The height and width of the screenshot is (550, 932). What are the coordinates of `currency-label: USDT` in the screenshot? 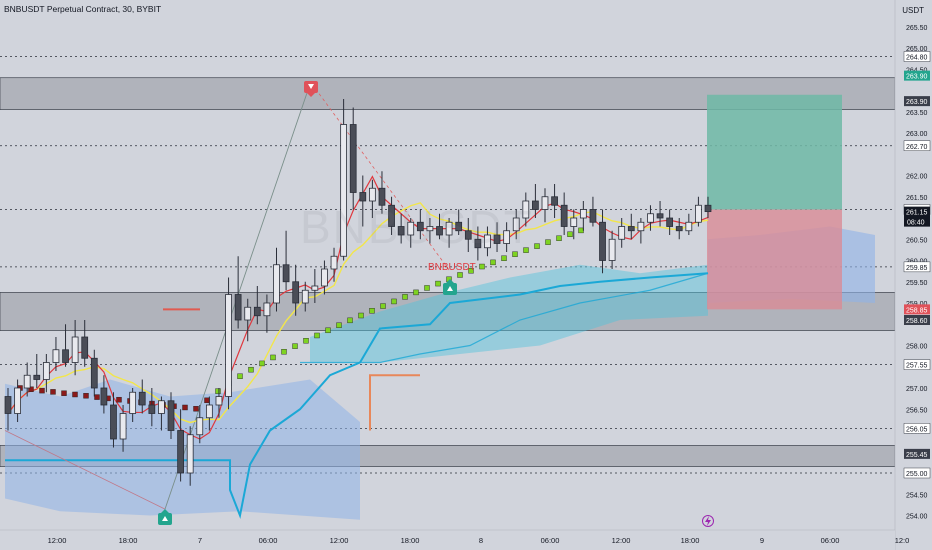 It's located at (913, 10).